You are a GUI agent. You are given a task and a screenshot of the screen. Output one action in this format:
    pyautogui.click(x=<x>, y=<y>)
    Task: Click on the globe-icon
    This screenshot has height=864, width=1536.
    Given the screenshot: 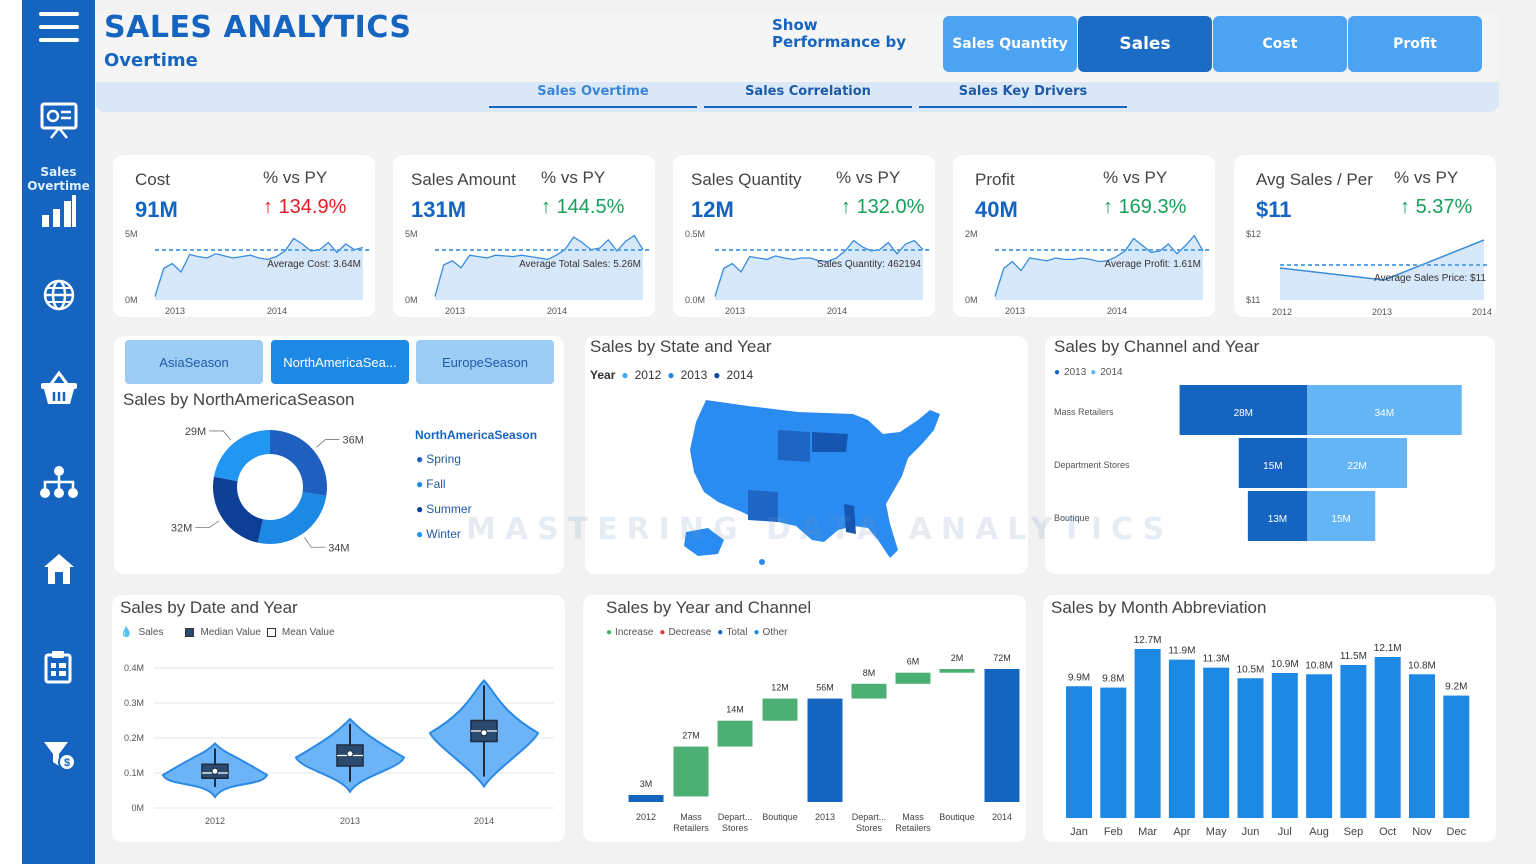 What is the action you would take?
    pyautogui.click(x=58, y=295)
    